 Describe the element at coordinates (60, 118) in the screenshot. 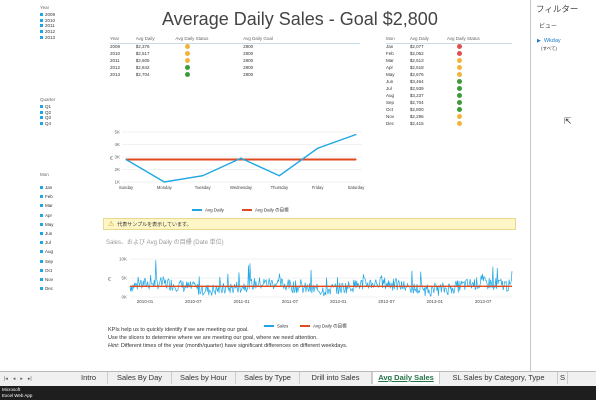

I see `slicer-item-quarter-2: Q3` at that location.